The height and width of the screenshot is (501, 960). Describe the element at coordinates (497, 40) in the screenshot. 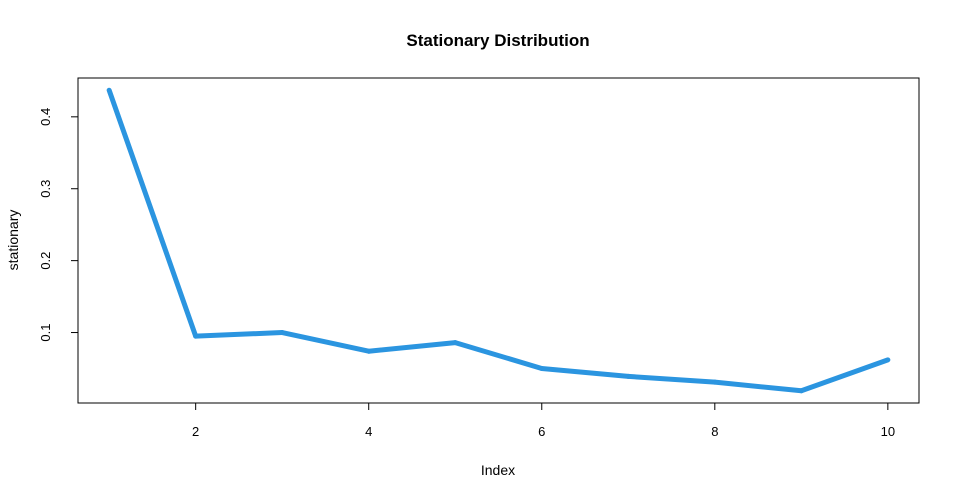

I see `chart-title: Stationary Distribution` at that location.